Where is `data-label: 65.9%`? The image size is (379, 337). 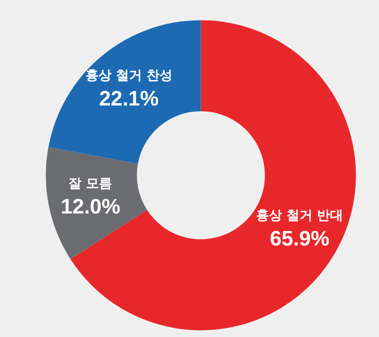 data-label: 65.9% is located at coordinates (300, 239).